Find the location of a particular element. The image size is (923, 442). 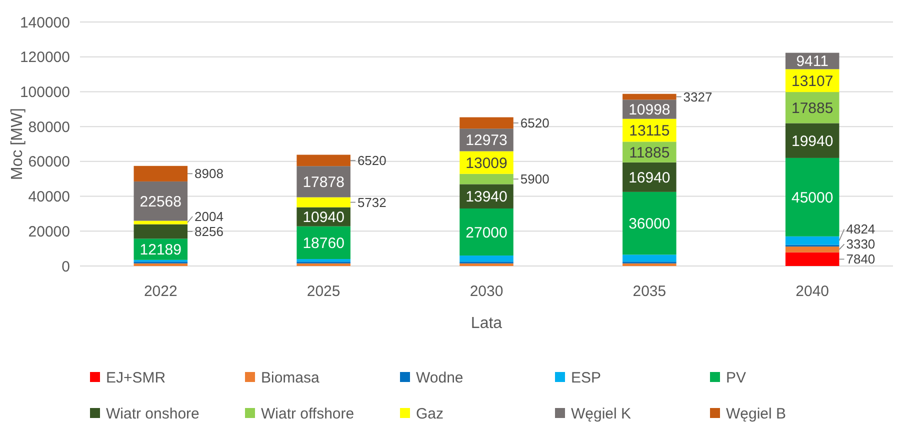

data-label: 18760 is located at coordinates (323, 243).